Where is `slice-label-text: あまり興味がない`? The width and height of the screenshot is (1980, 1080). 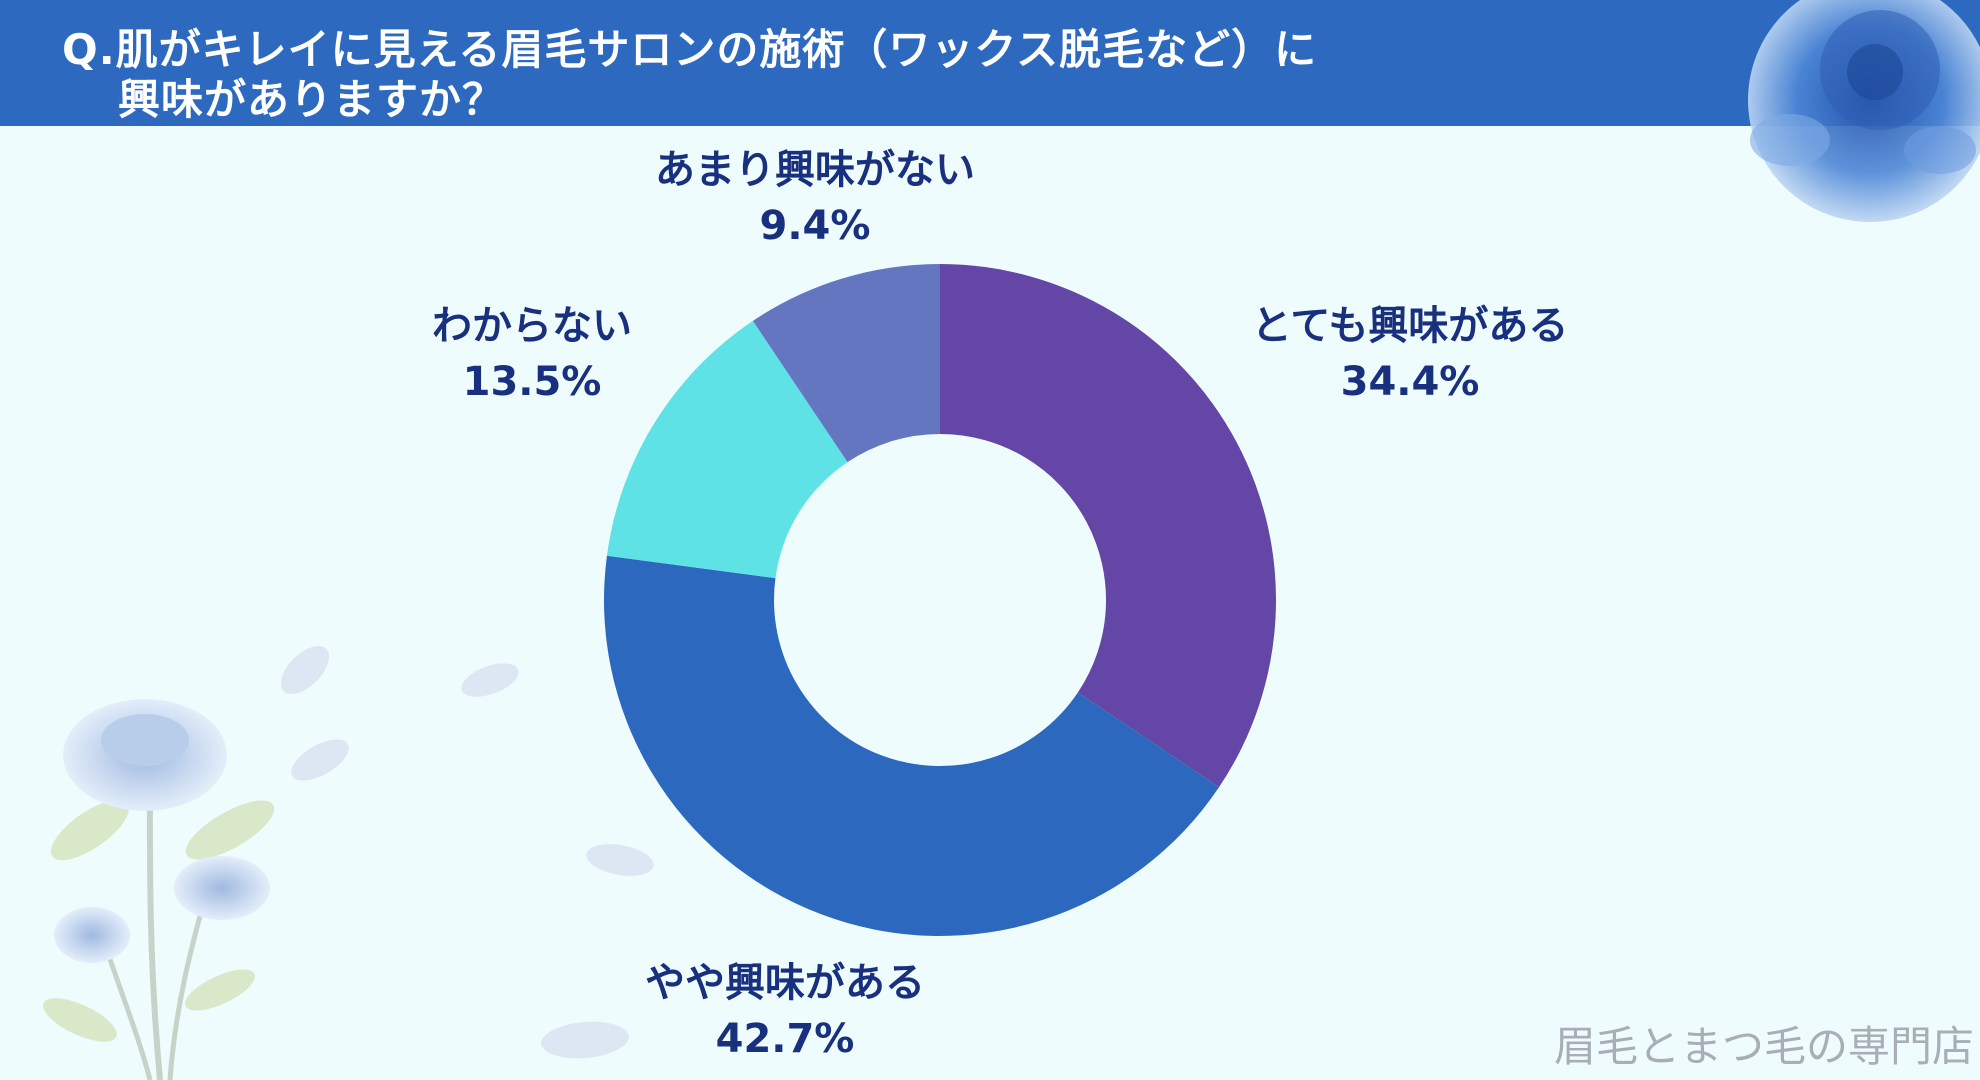
slice-label-text: あまり興味がない is located at coordinates (815, 170).